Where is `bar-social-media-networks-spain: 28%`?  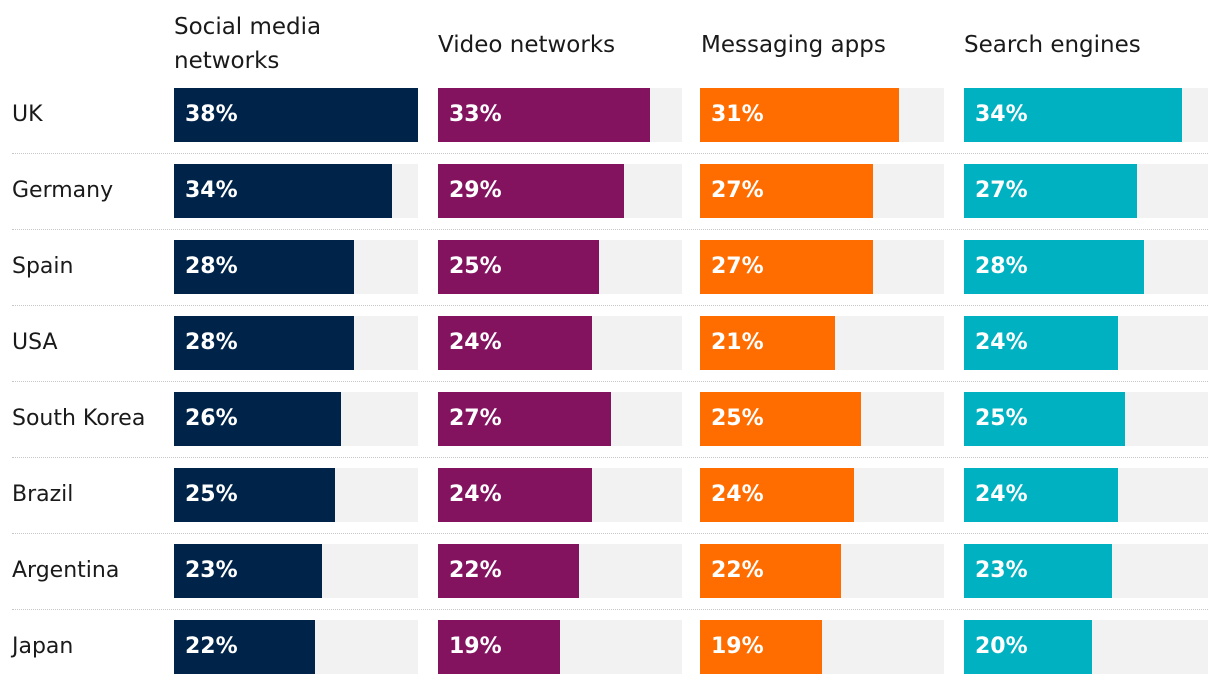
bar-social-media-networks-spain: 28% is located at coordinates (264, 267).